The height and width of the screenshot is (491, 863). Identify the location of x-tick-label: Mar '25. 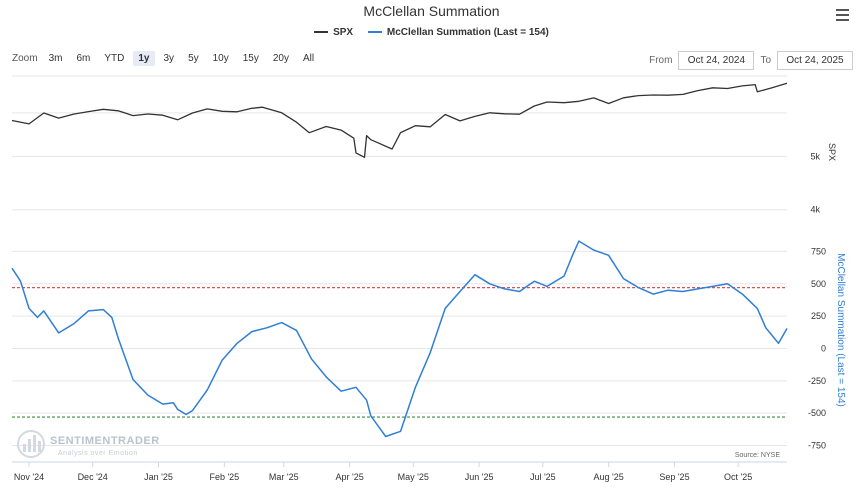
(284, 477).